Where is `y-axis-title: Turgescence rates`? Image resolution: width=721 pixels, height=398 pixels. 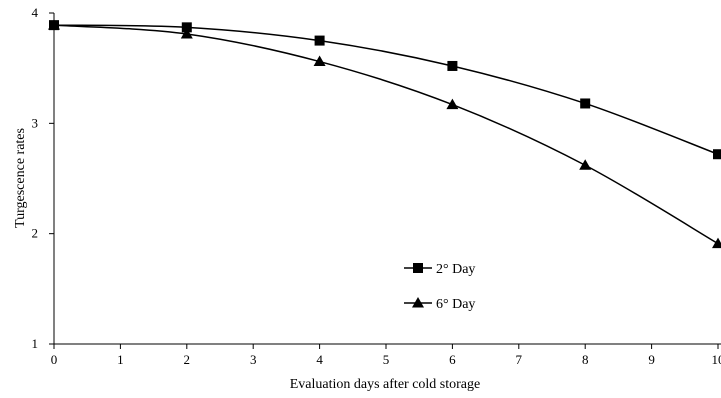
y-axis-title: Turgescence rates is located at coordinates (20, 178).